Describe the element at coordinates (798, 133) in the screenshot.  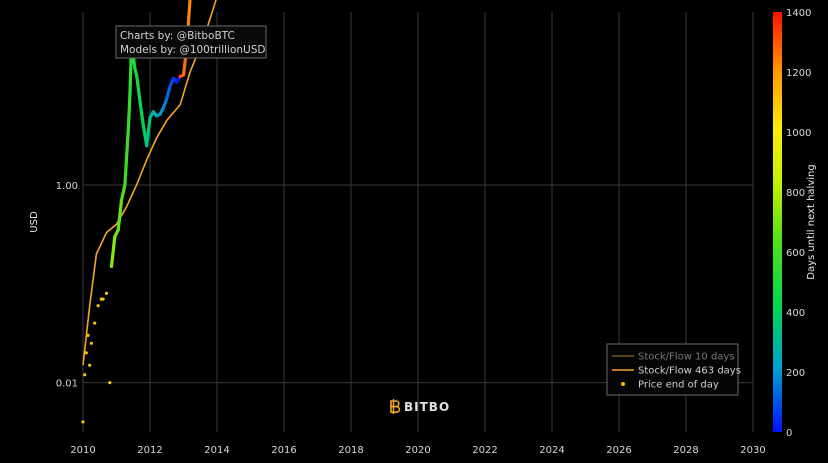
I see `colorbar-tick-label: 1000` at that location.